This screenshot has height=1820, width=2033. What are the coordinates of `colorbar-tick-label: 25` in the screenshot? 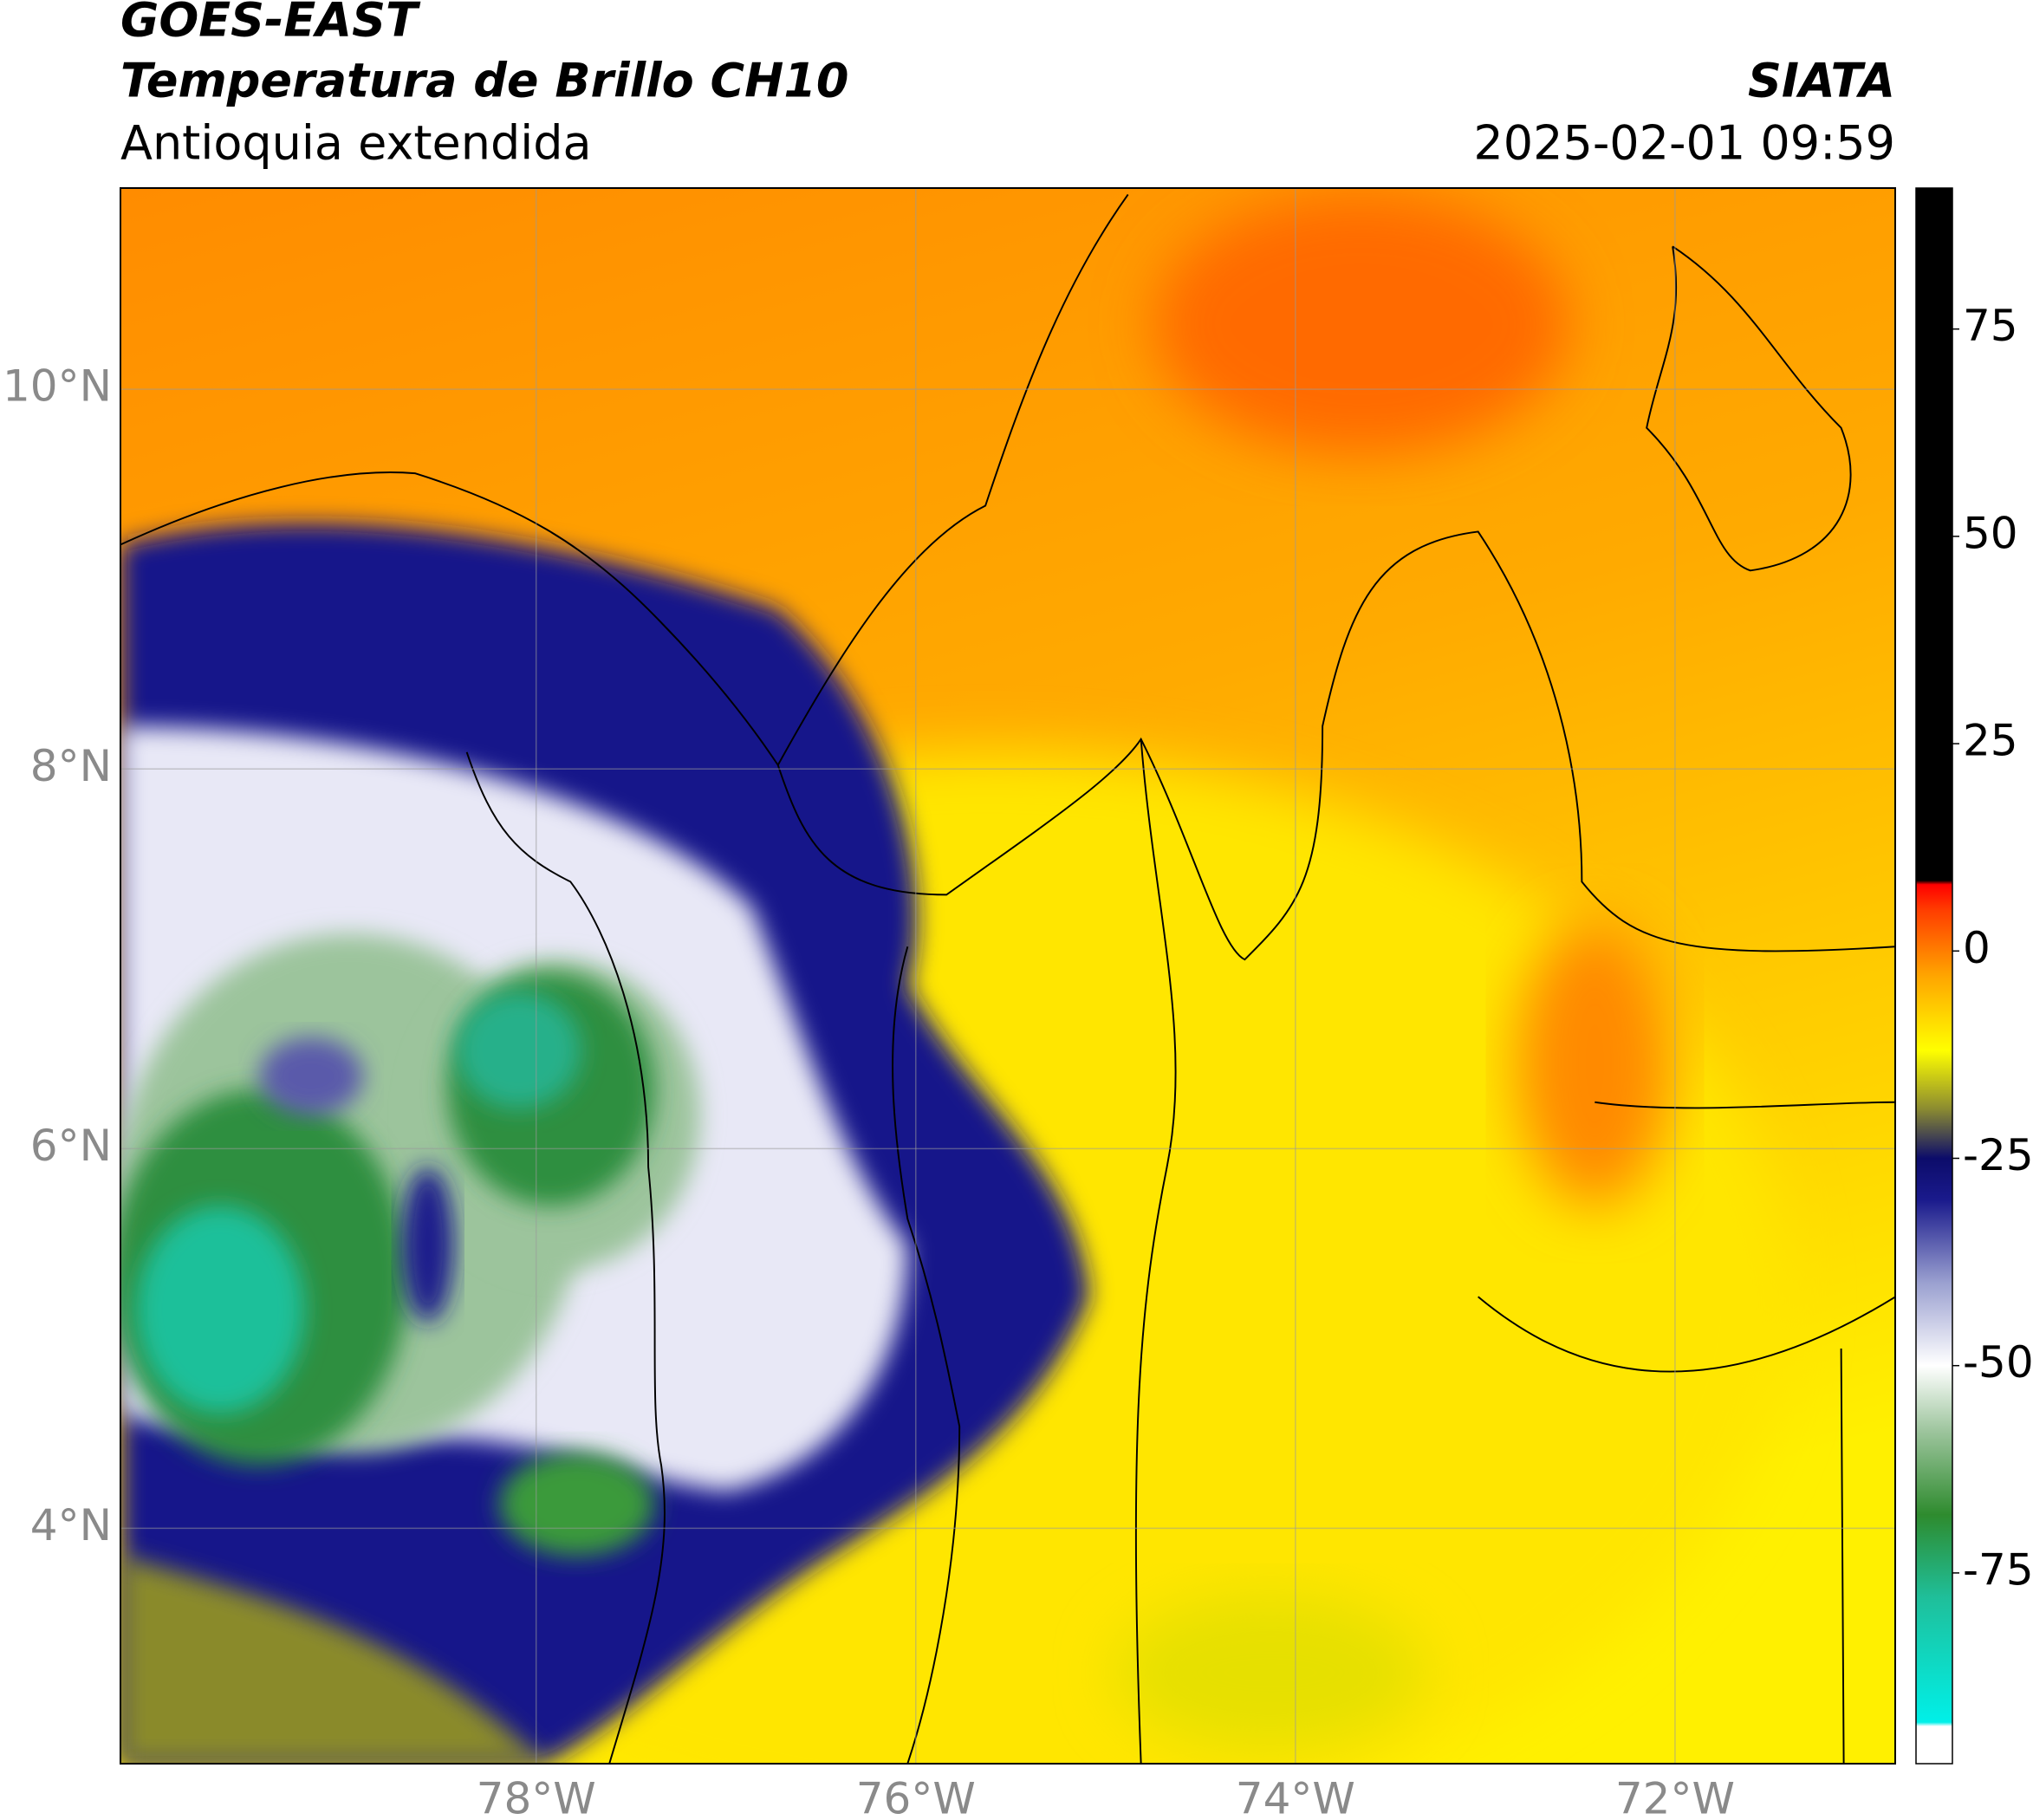 It's located at (1990, 741).